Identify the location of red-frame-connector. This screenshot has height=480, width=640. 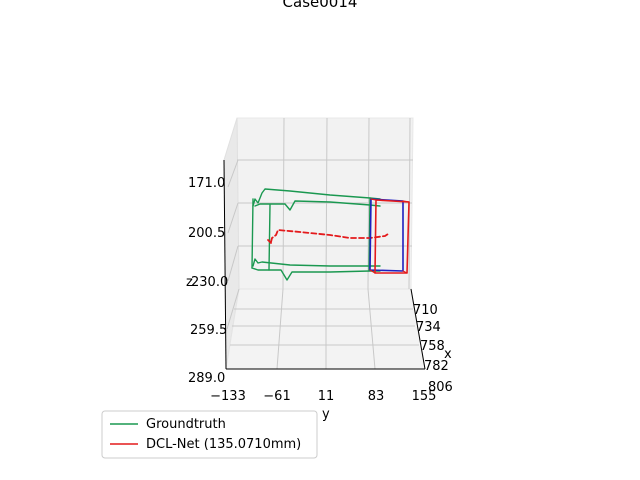
(389, 236).